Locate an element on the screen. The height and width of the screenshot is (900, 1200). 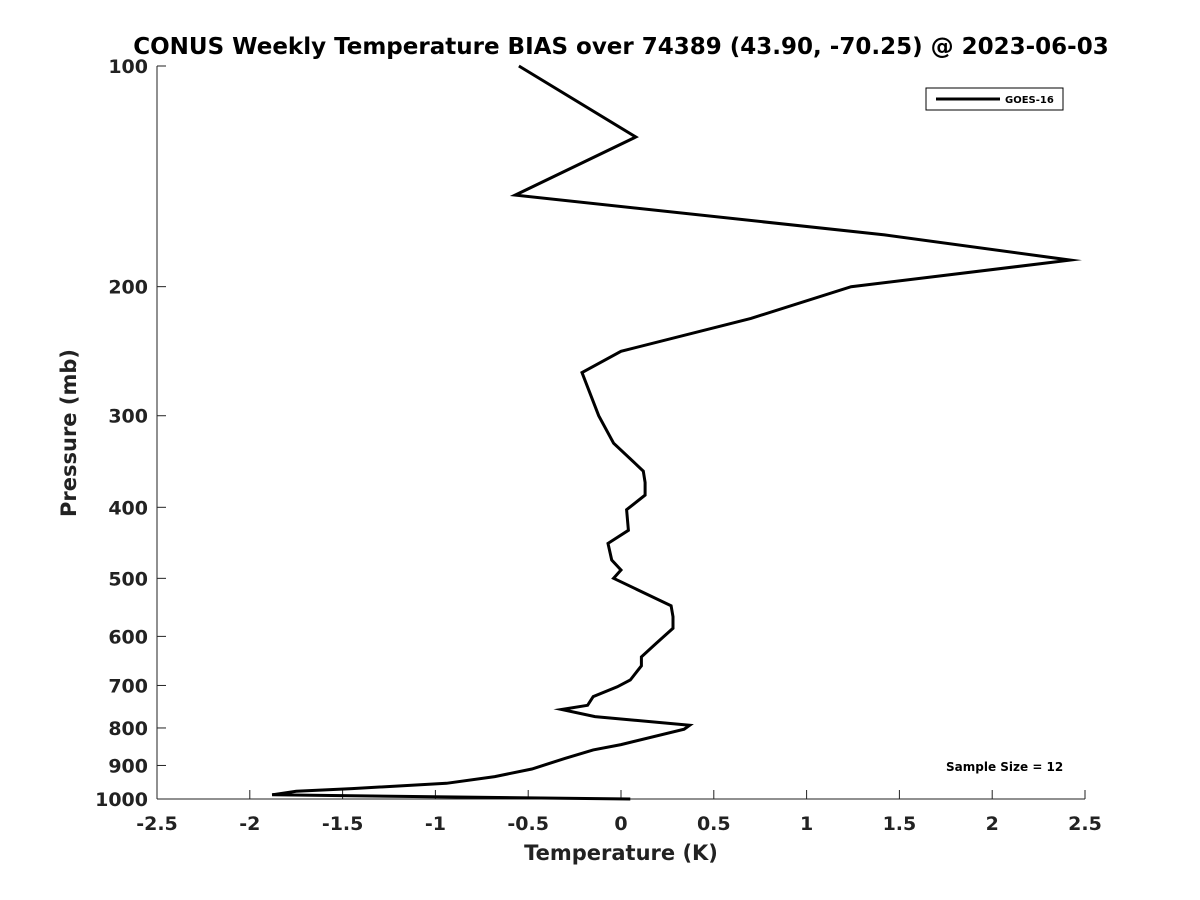
y-tick-label: 300 is located at coordinates (128, 417).